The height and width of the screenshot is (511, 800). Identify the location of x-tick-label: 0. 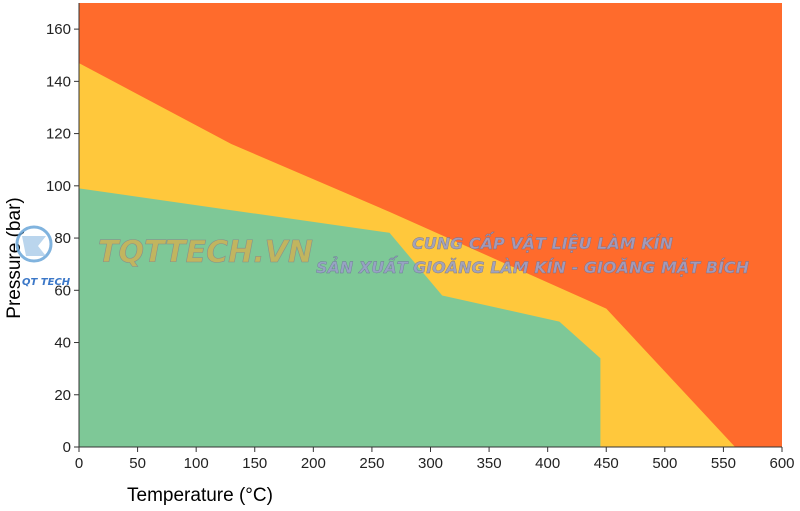
(79, 463).